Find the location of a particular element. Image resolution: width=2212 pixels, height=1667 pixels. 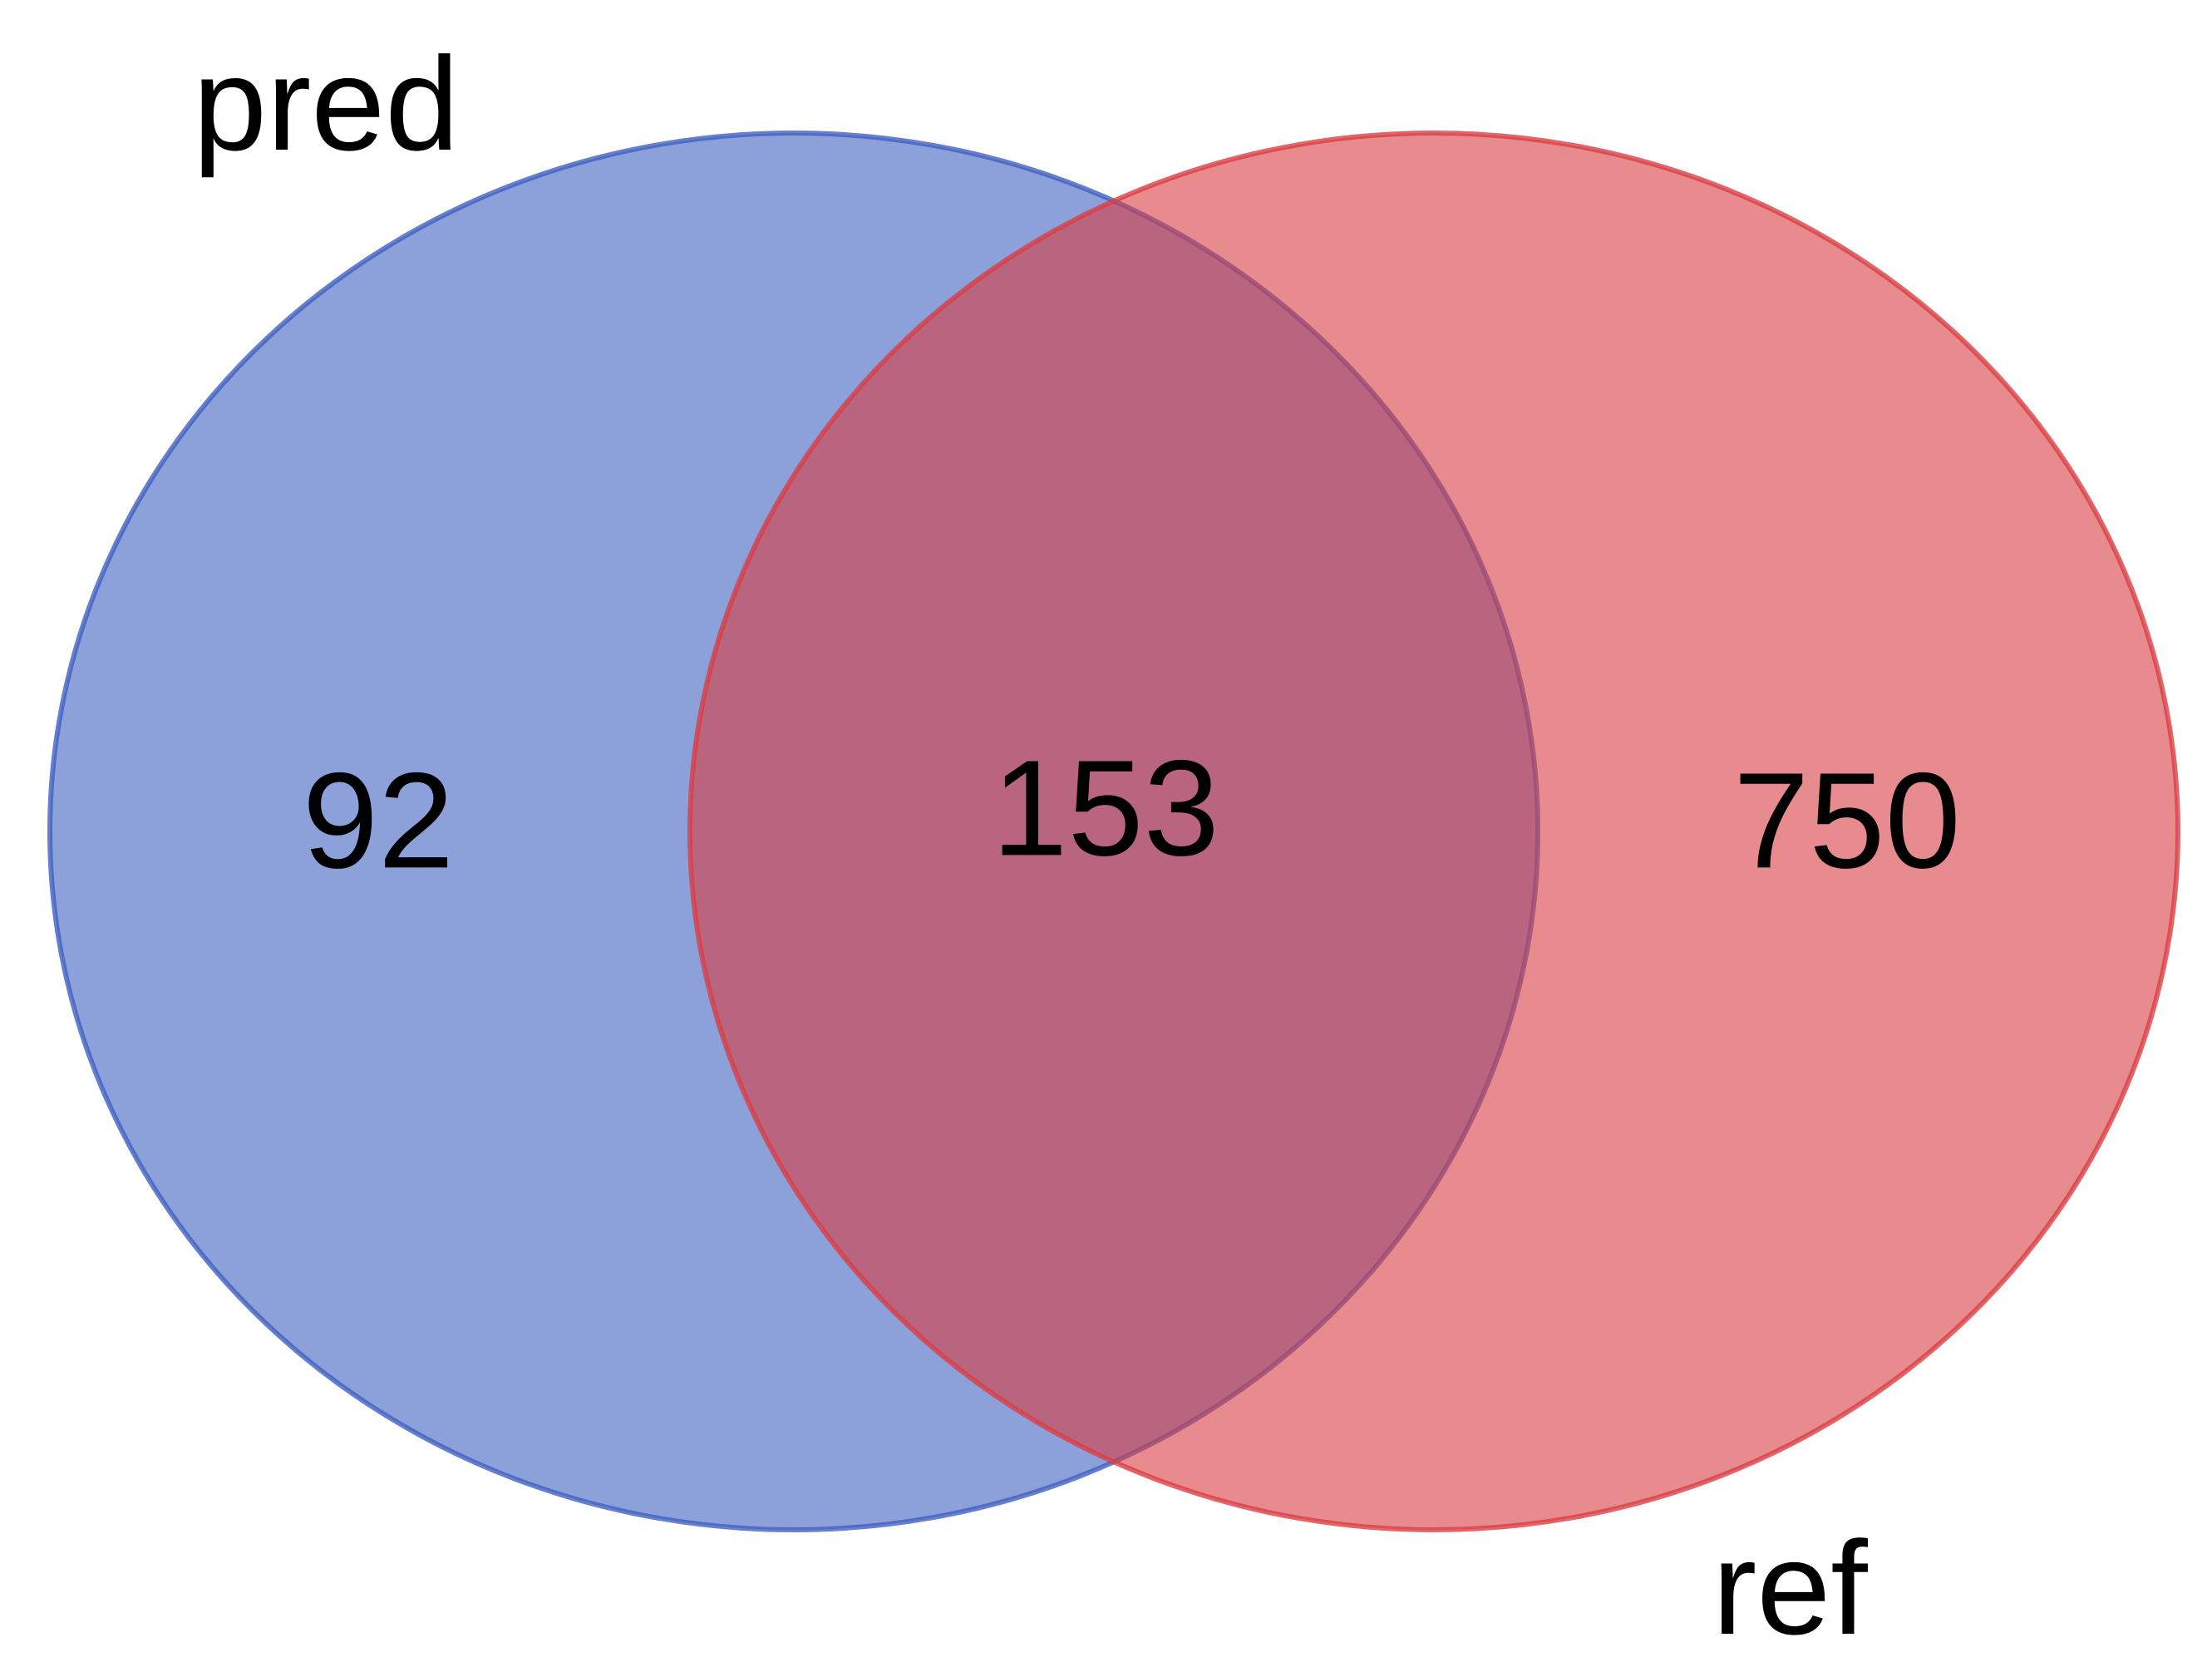

set-label-pred: pred is located at coordinates (326, 103).